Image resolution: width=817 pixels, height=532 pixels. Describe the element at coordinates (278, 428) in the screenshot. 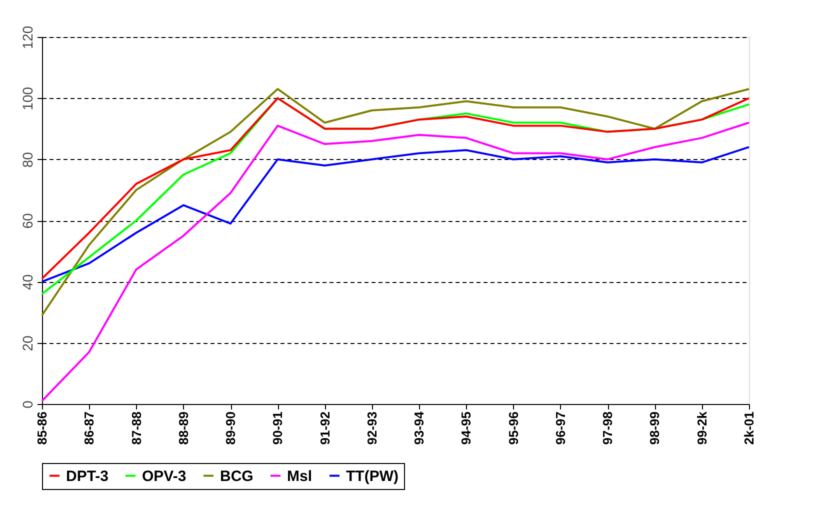

I see `x-tick-label: 90-91` at that location.